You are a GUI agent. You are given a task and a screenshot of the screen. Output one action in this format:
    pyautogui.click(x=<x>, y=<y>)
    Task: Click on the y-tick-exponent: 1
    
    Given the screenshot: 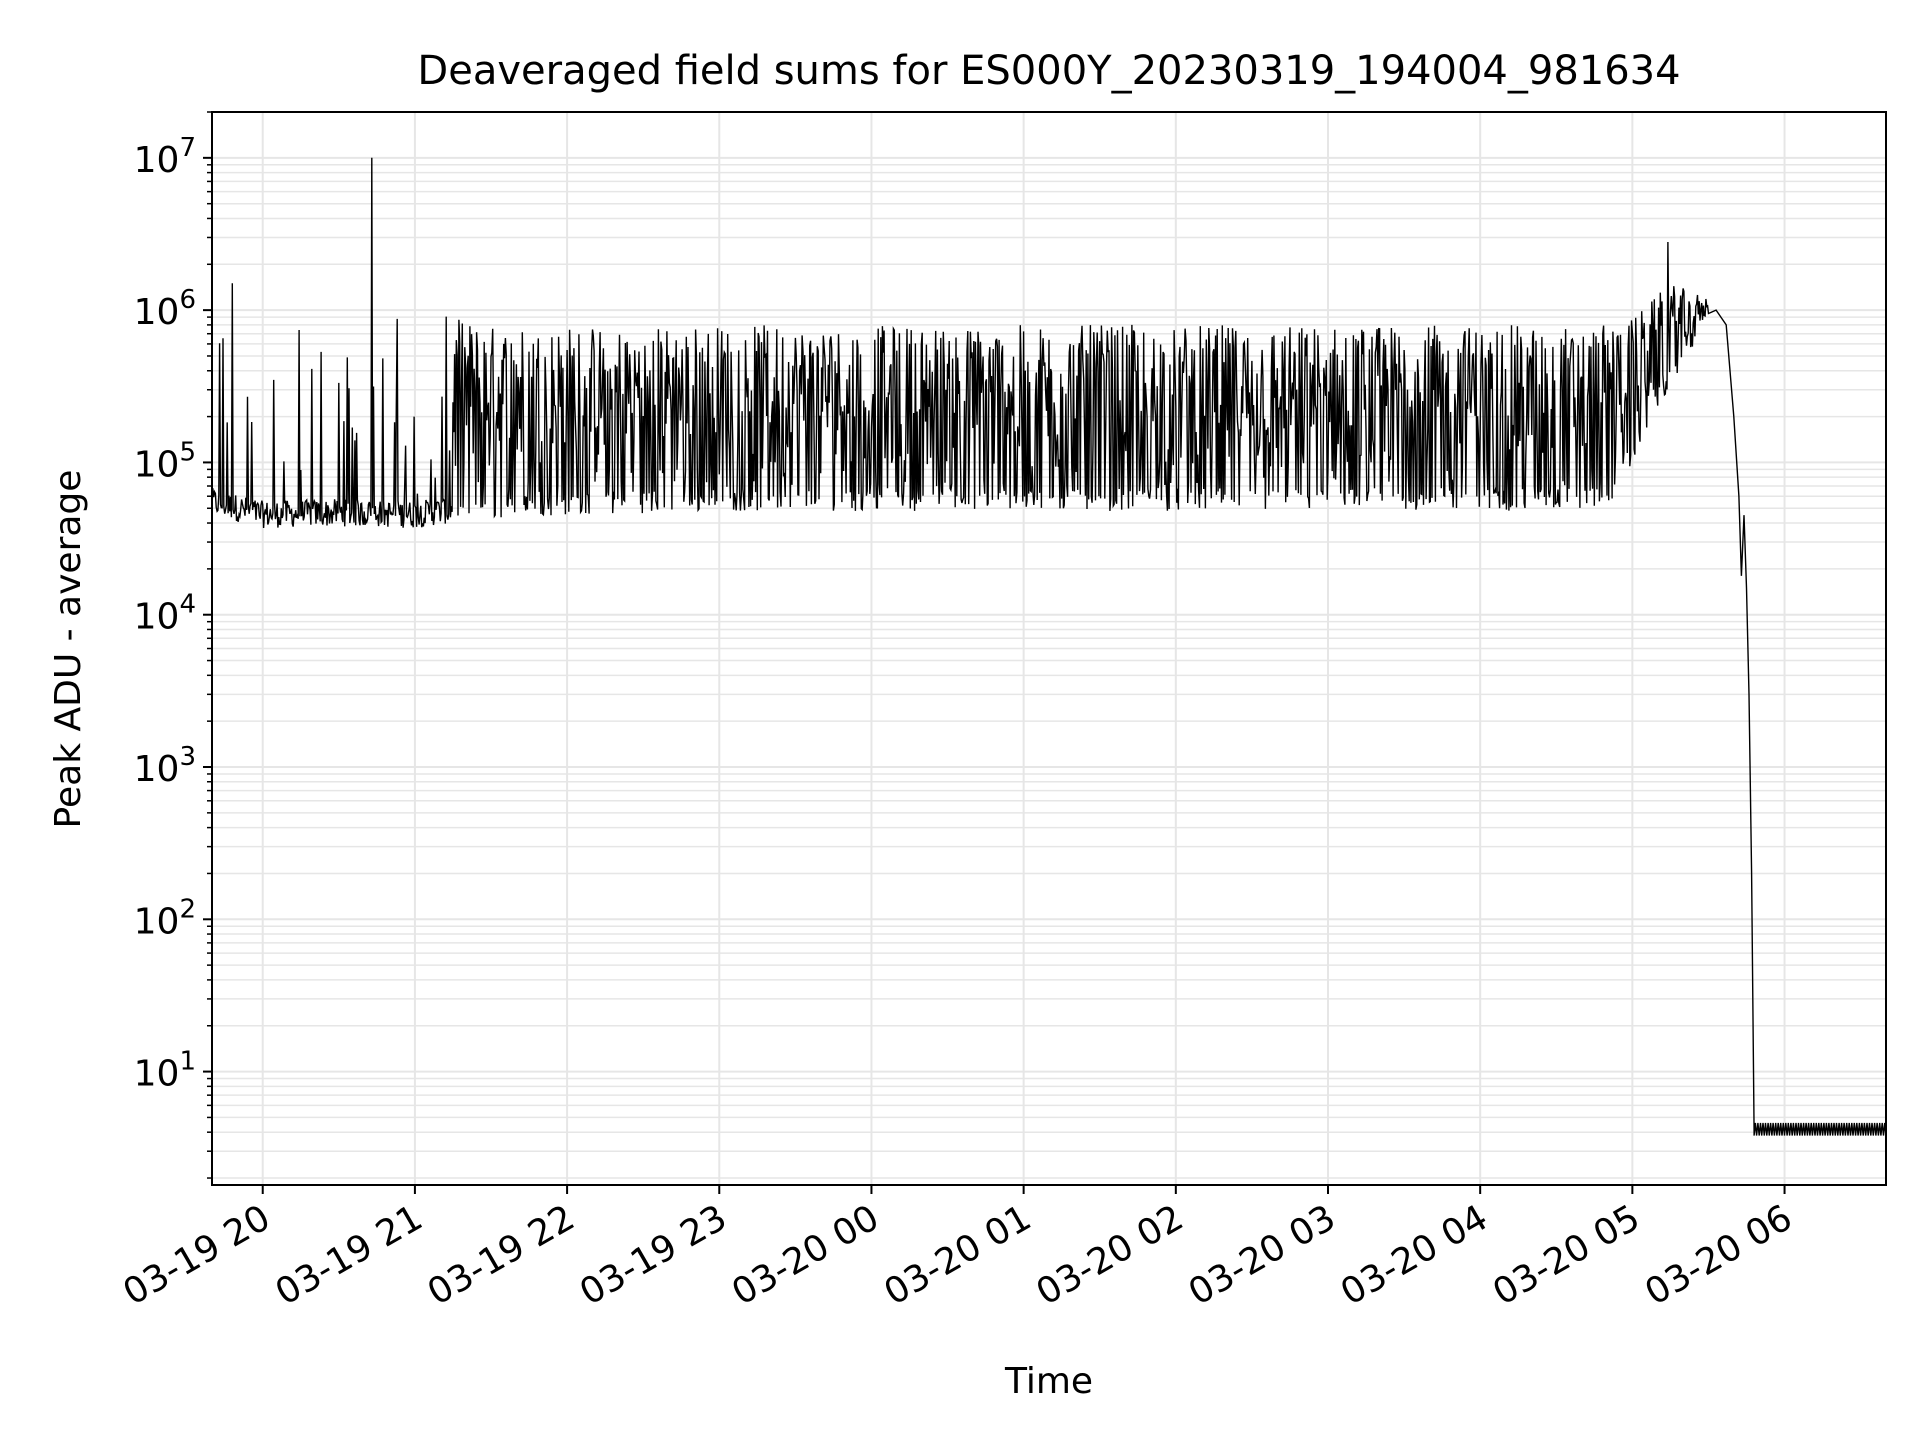 What is the action you would take?
    pyautogui.click(x=187, y=1062)
    